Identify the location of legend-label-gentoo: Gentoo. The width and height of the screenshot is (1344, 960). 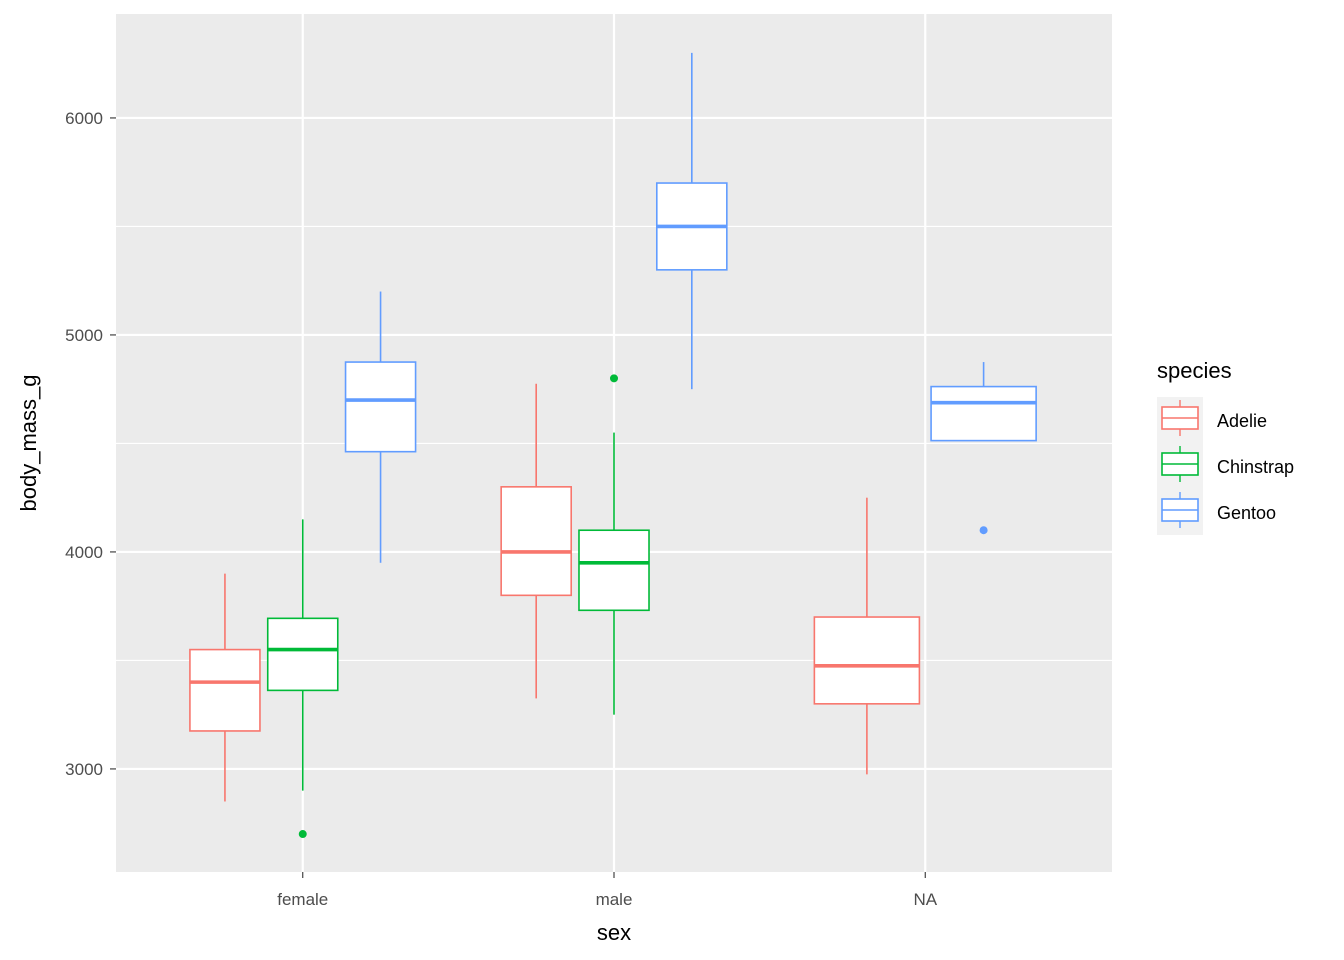
(1246, 513).